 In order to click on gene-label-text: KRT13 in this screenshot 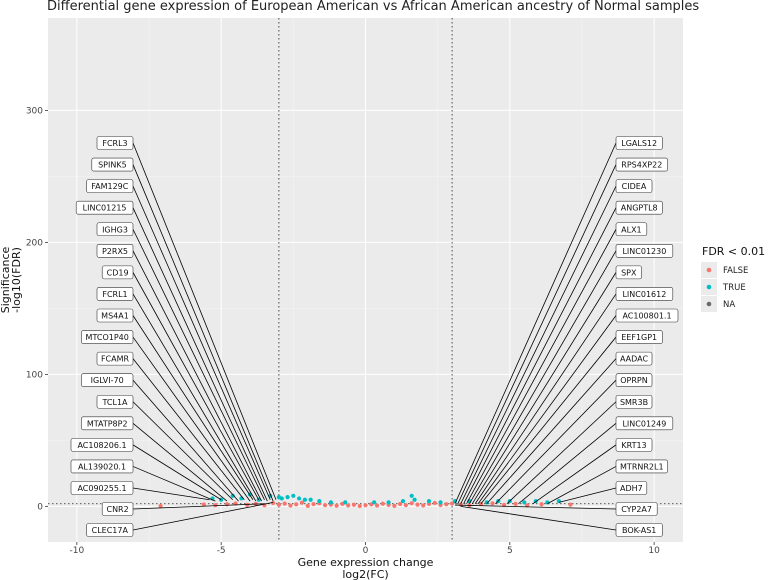, I will do `click(633, 445)`.